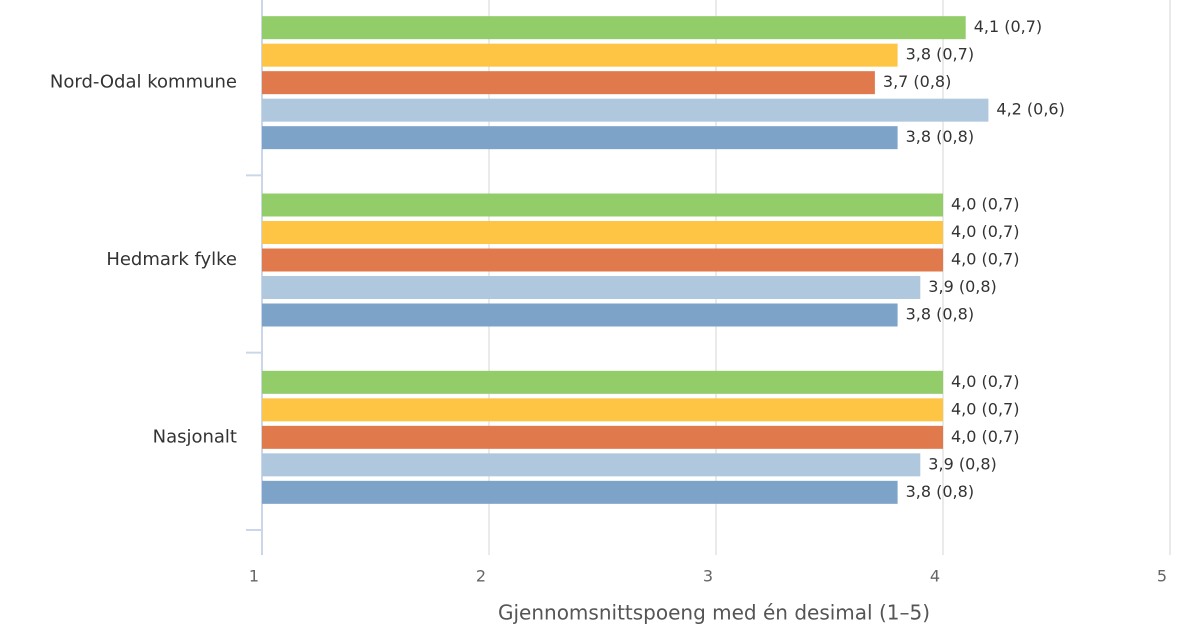  I want to click on category-label: Nasjonalt, so click(195, 436).